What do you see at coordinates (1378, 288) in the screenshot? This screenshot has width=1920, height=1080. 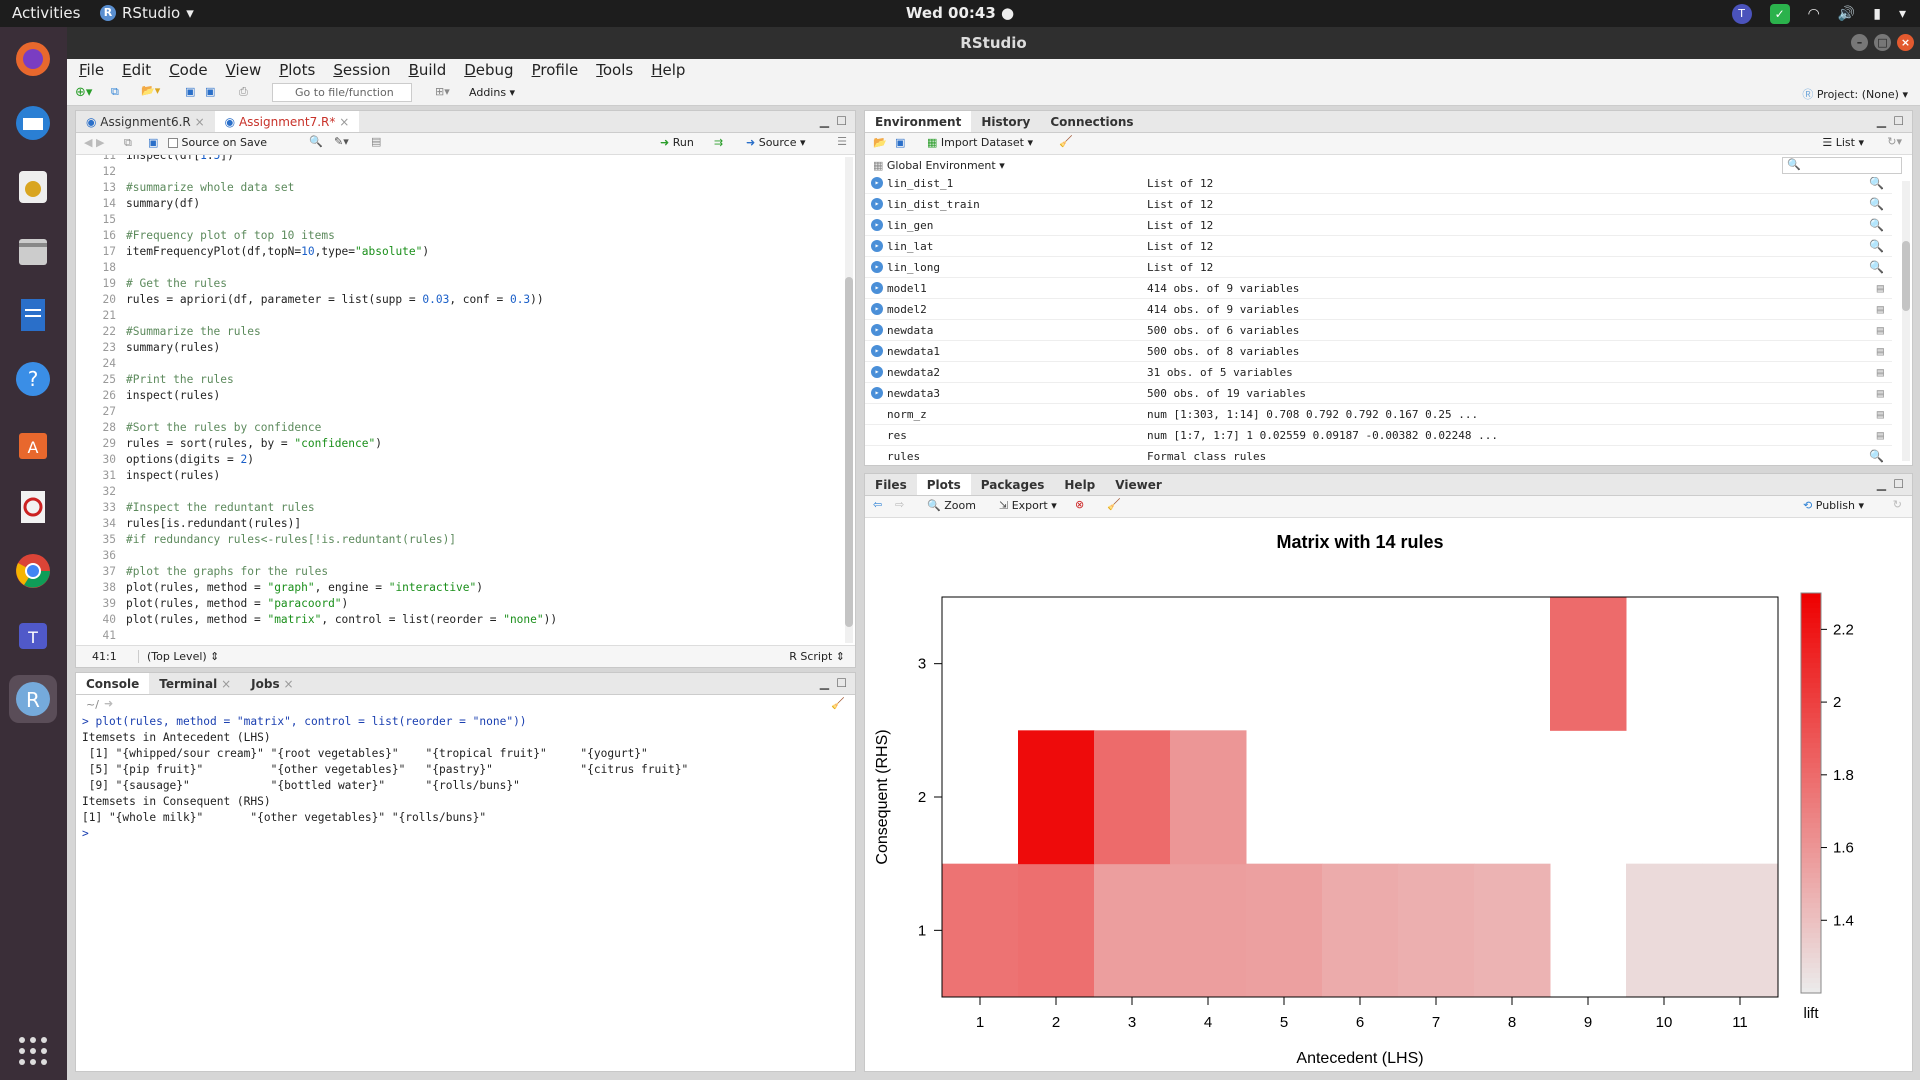 I see `environment-row: ▸ model1 414 obs. of 9 variables ▤` at bounding box center [1378, 288].